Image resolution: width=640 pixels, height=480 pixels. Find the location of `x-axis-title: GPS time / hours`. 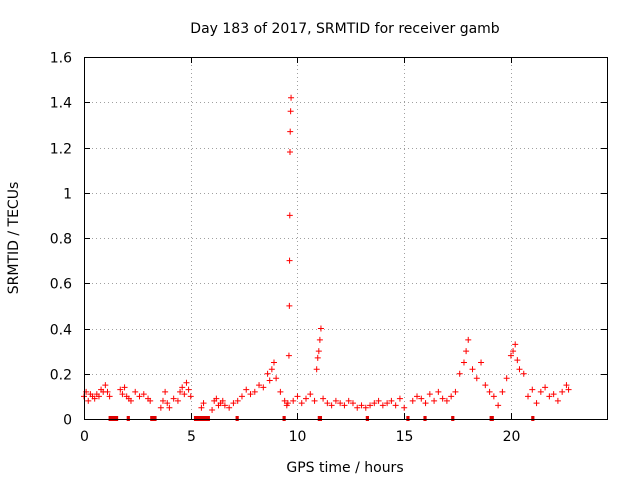

x-axis-title: GPS time / hours is located at coordinates (344, 468).